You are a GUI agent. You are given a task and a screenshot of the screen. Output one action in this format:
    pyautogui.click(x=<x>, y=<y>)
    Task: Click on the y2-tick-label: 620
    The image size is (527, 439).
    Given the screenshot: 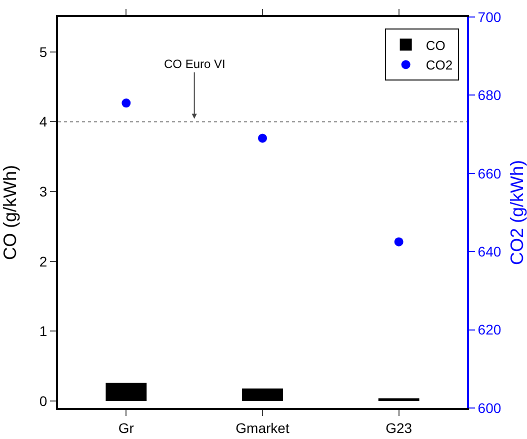 What is the action you would take?
    pyautogui.click(x=490, y=330)
    